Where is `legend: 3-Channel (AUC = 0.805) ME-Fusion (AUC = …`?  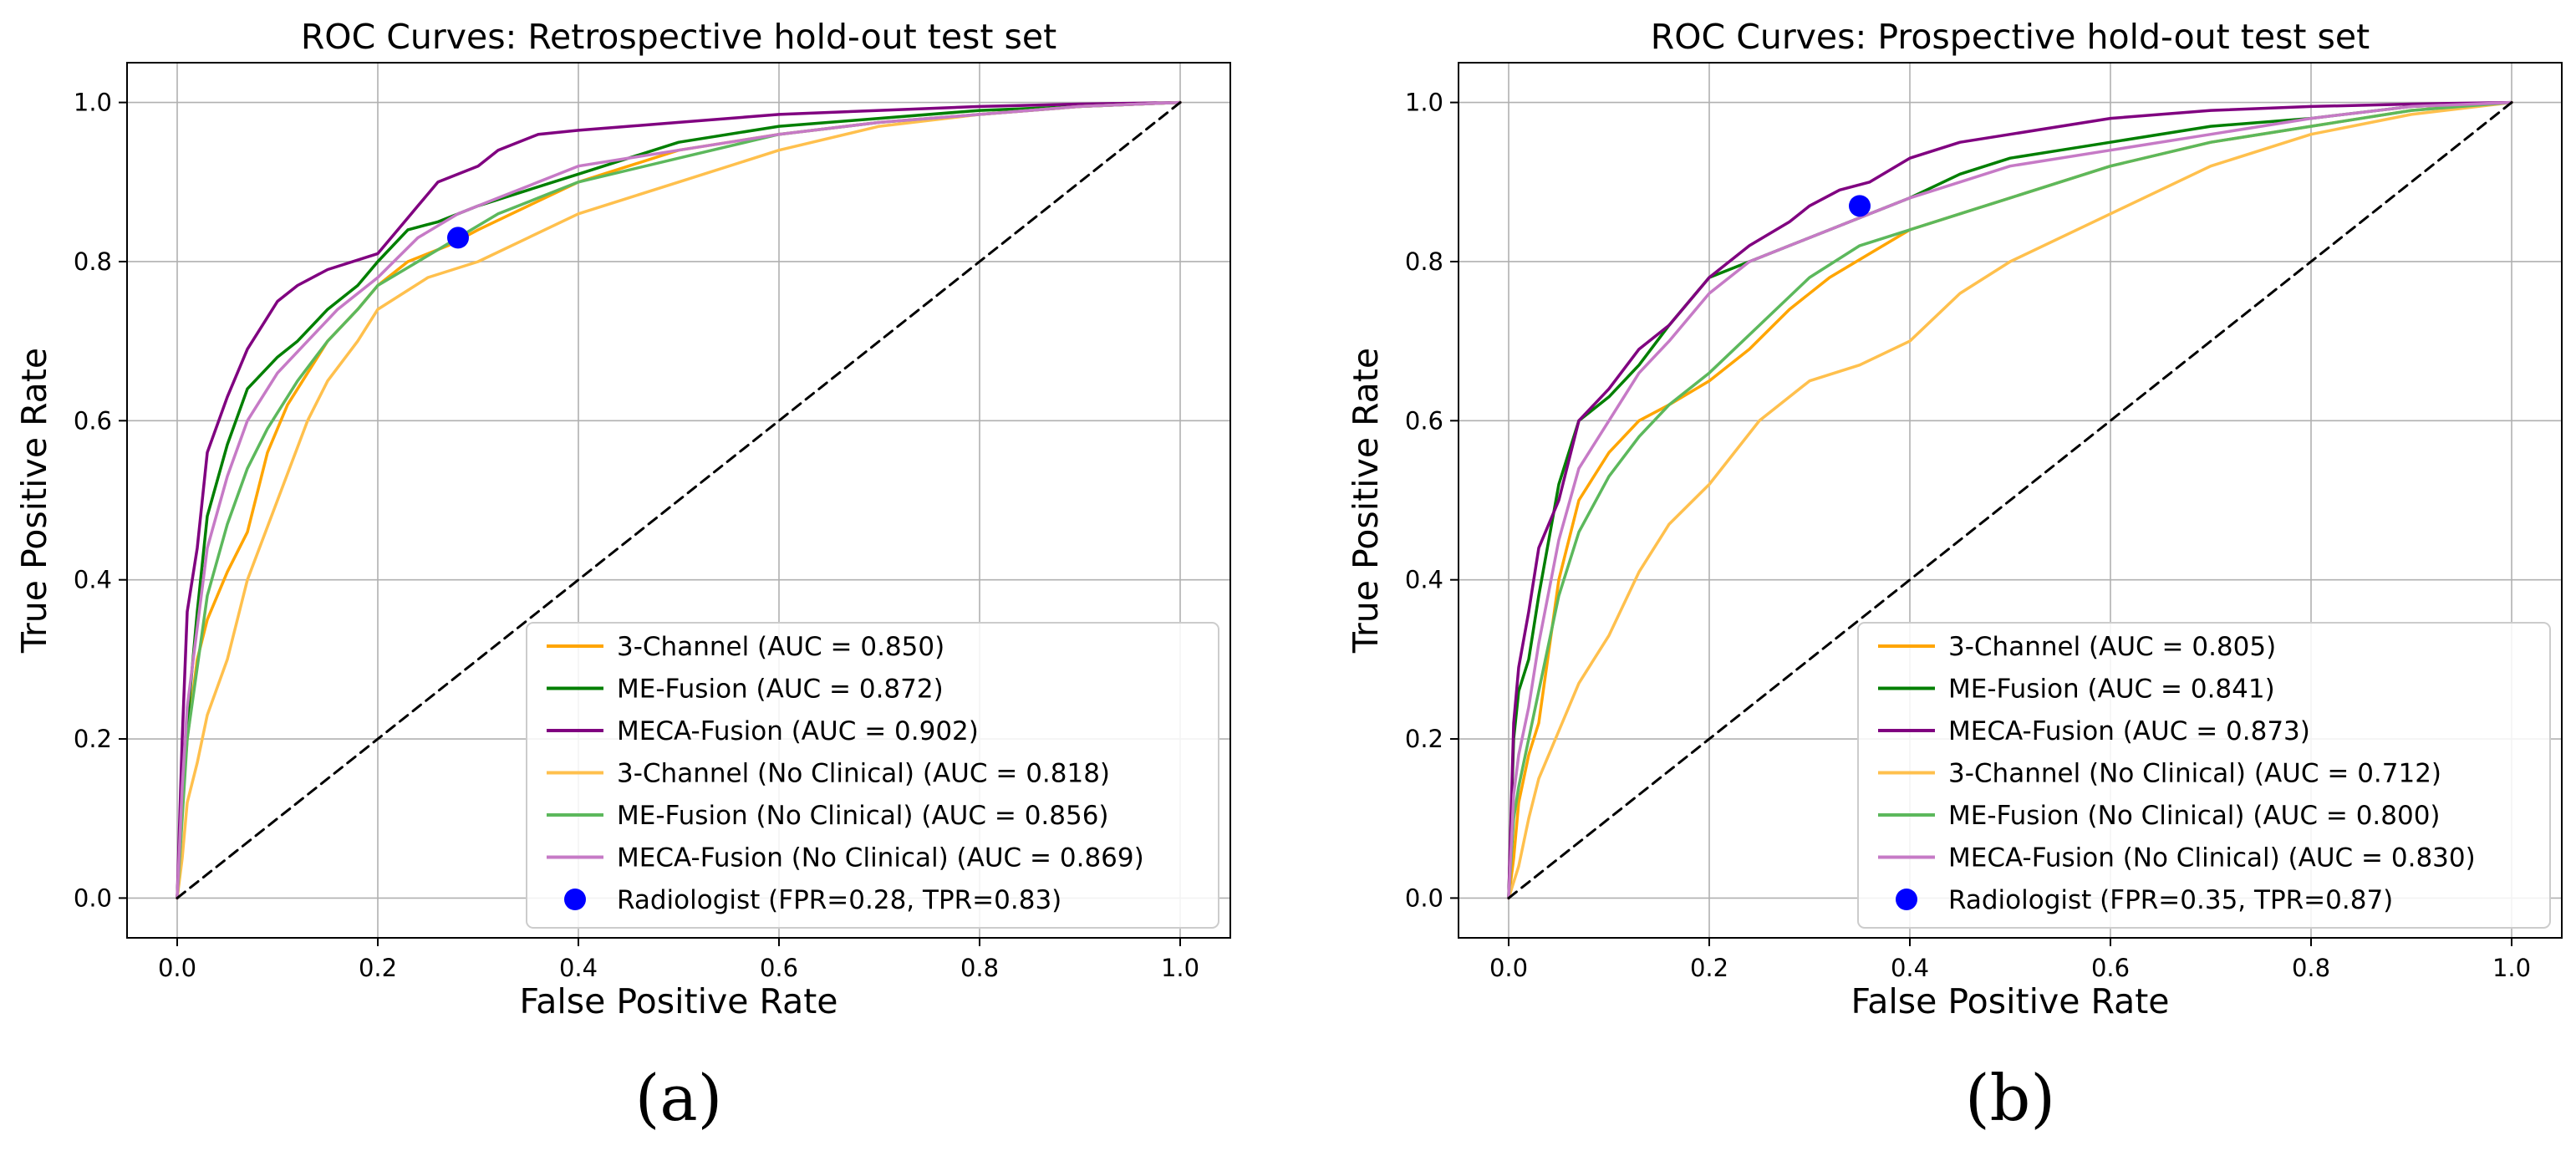 legend: 3-Channel (AUC = 0.805) ME-Fusion (AUC = … is located at coordinates (2204, 775).